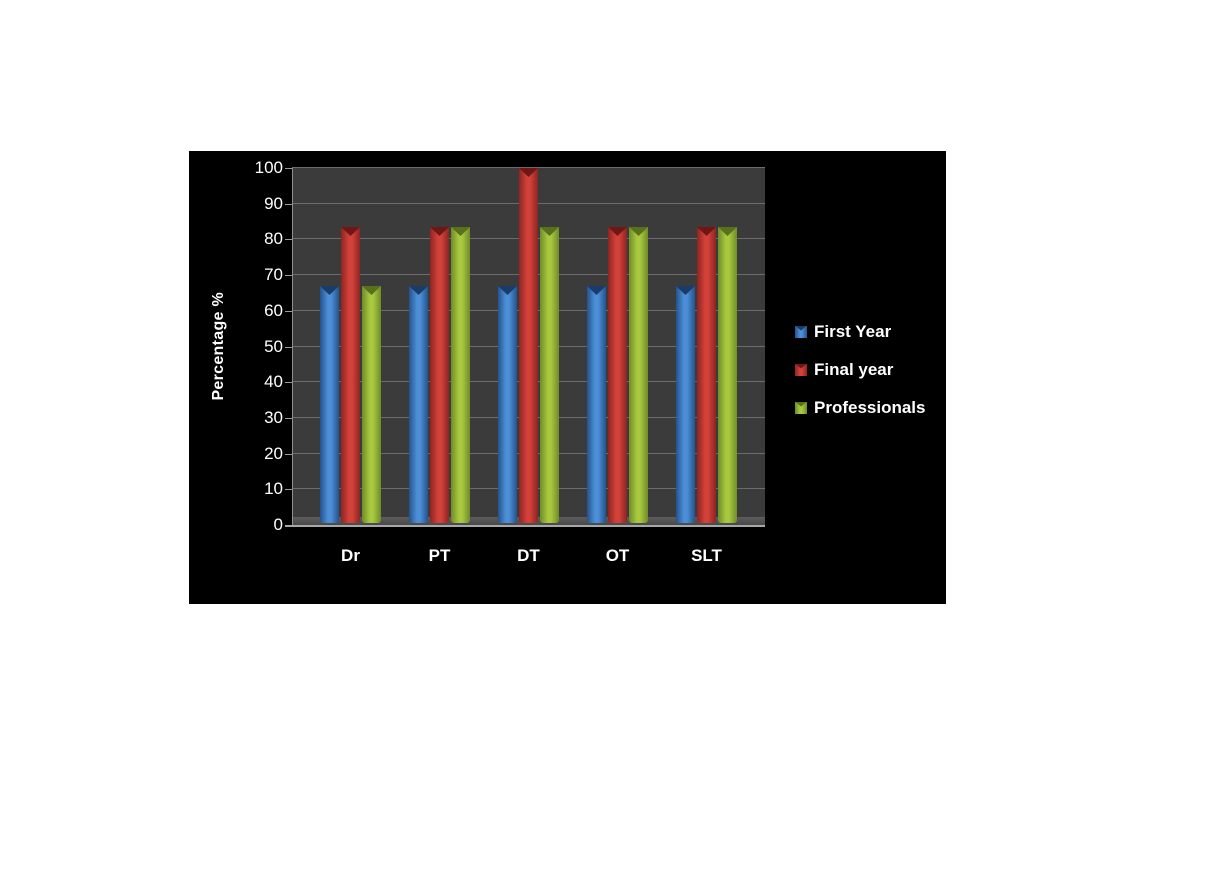  I want to click on x-category-label-SLT: SLT, so click(706, 555).